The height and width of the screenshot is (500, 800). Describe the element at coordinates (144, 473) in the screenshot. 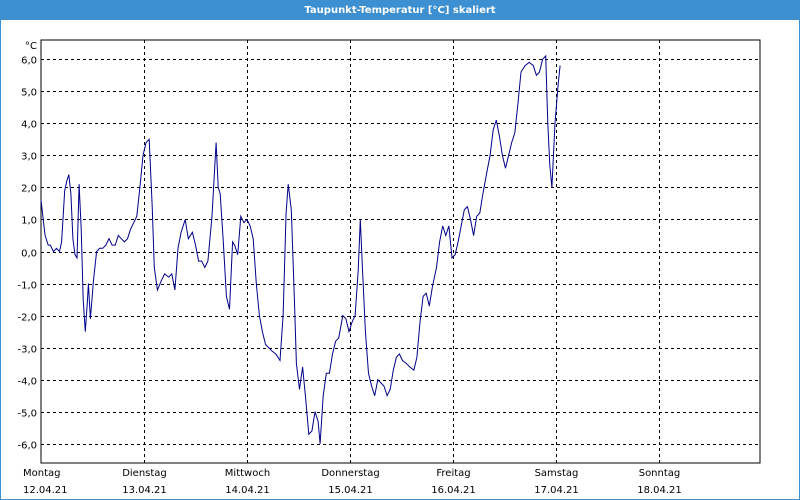

I see `x-day-label: Dienstag` at that location.